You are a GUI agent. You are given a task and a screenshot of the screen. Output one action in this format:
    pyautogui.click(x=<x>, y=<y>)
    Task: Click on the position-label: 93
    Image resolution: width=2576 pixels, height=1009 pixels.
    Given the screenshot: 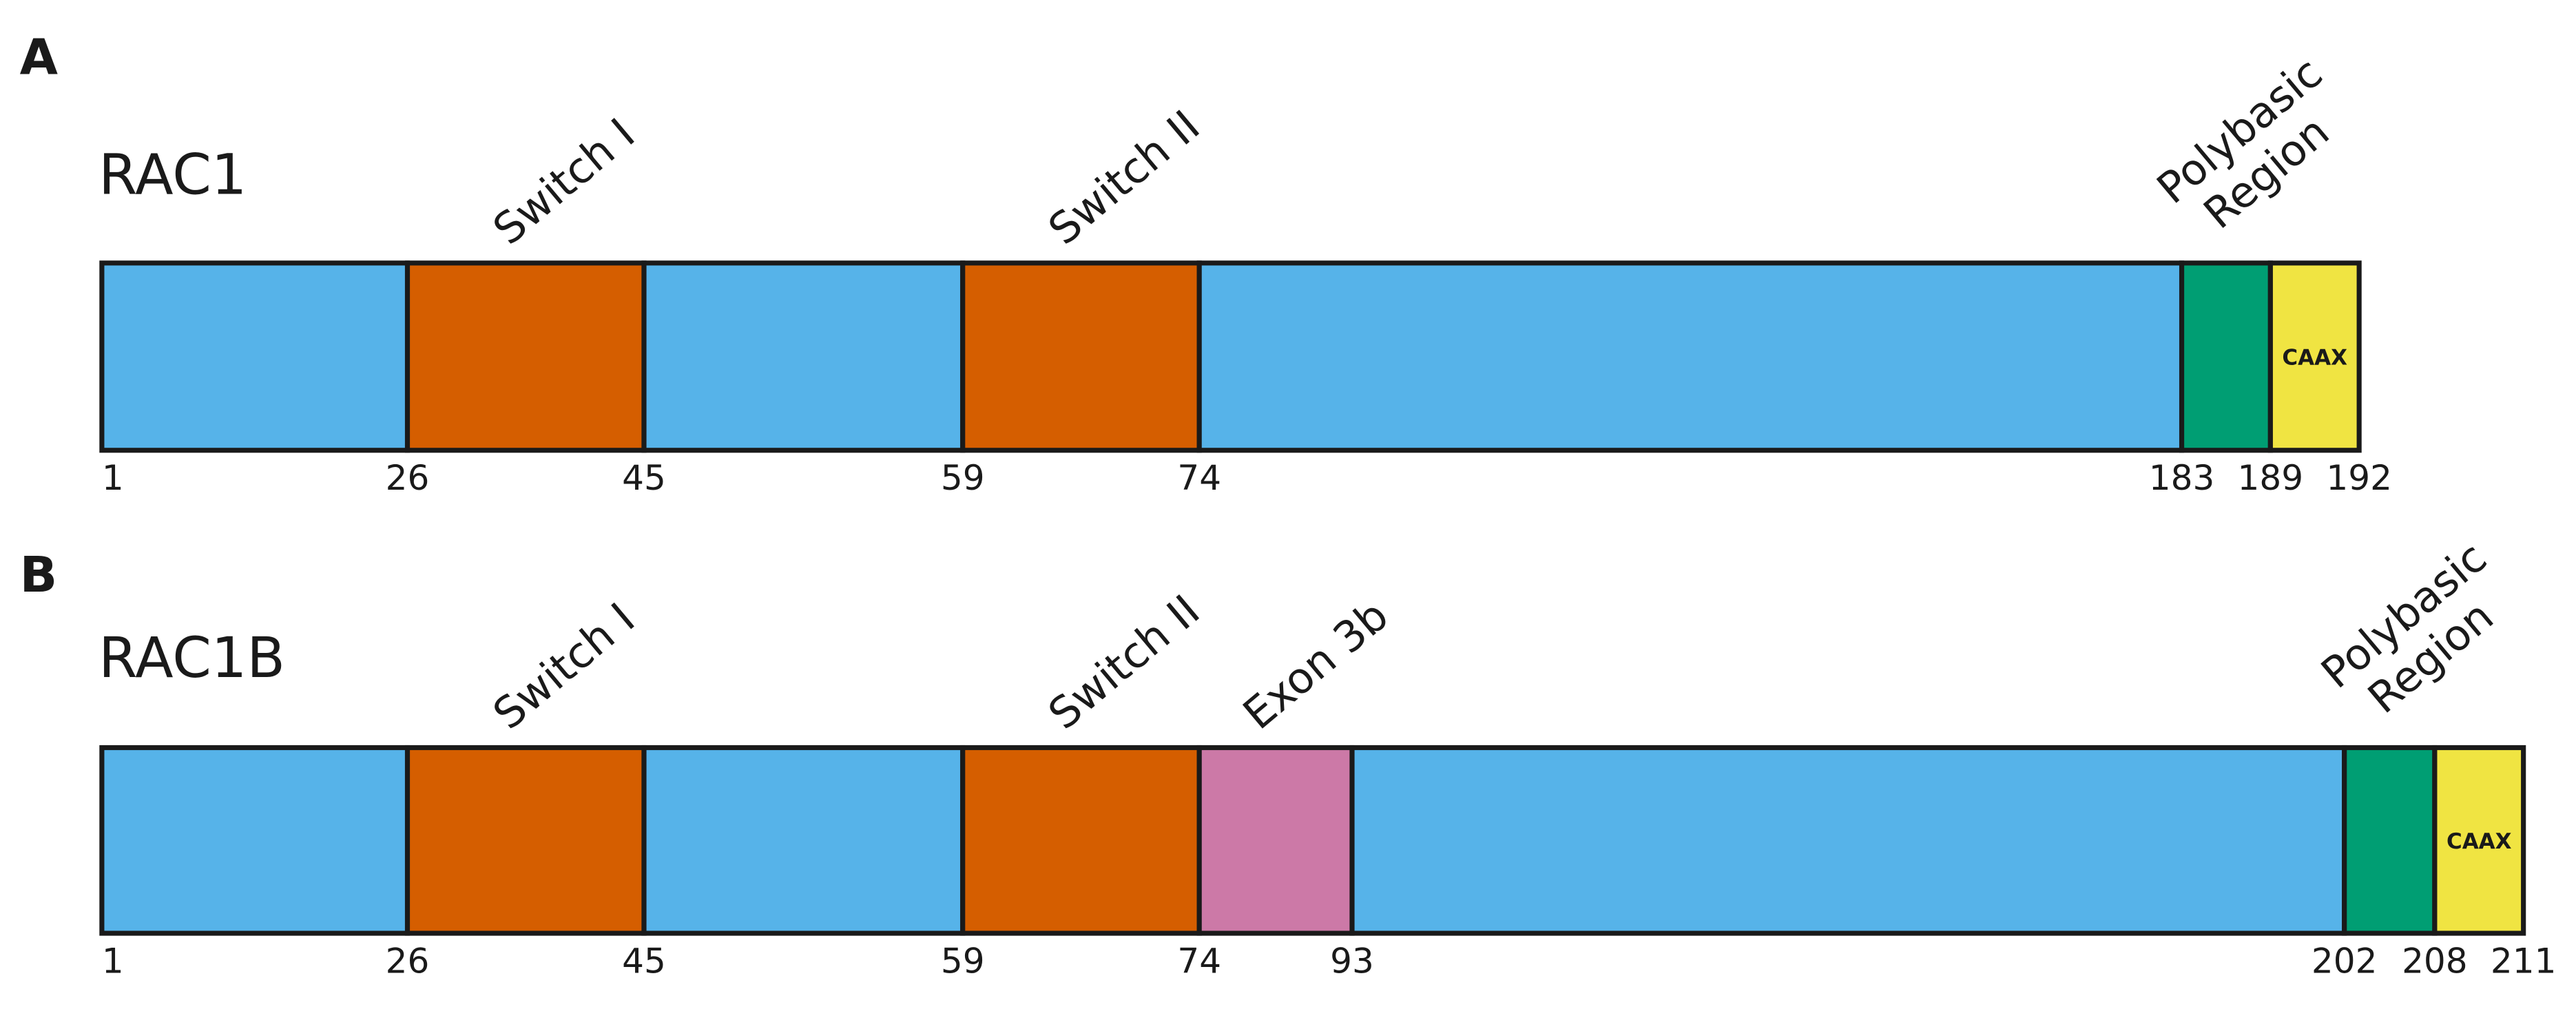 What is the action you would take?
    pyautogui.click(x=1352, y=961)
    